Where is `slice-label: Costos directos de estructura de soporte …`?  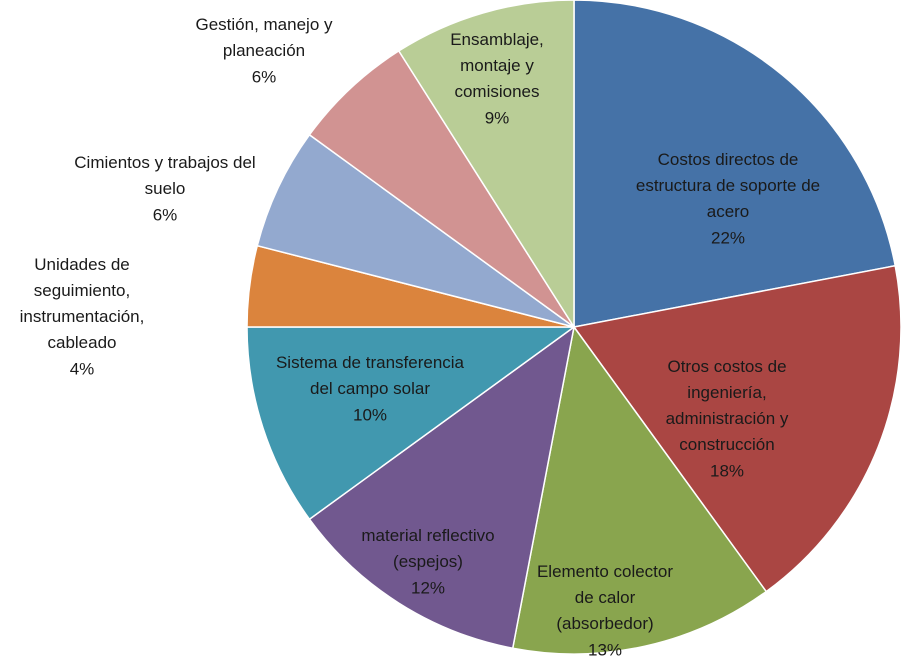 slice-label: Costos directos de estructura de soporte … is located at coordinates (728, 185).